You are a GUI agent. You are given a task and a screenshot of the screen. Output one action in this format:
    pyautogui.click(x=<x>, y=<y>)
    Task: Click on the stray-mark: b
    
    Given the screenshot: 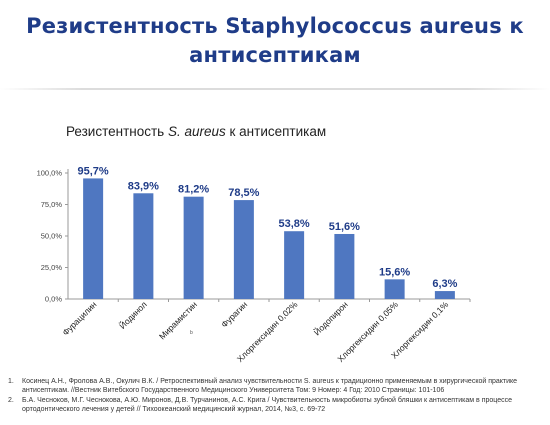 What is the action you would take?
    pyautogui.click(x=191, y=333)
    